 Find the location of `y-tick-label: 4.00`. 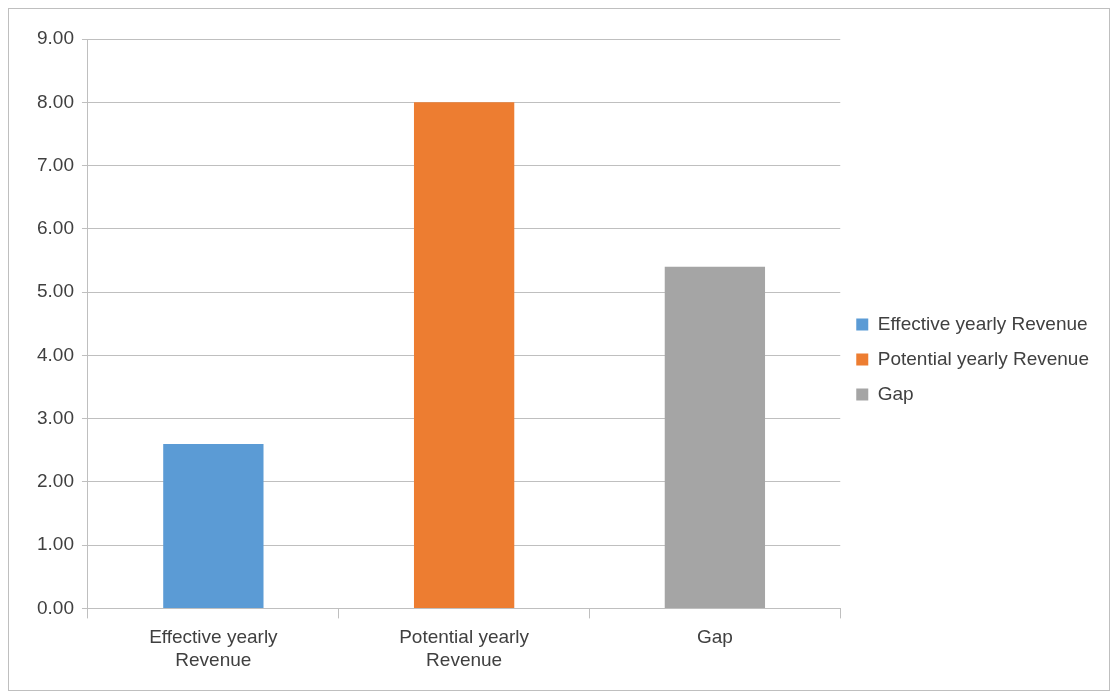

y-tick-label: 4.00 is located at coordinates (55, 354).